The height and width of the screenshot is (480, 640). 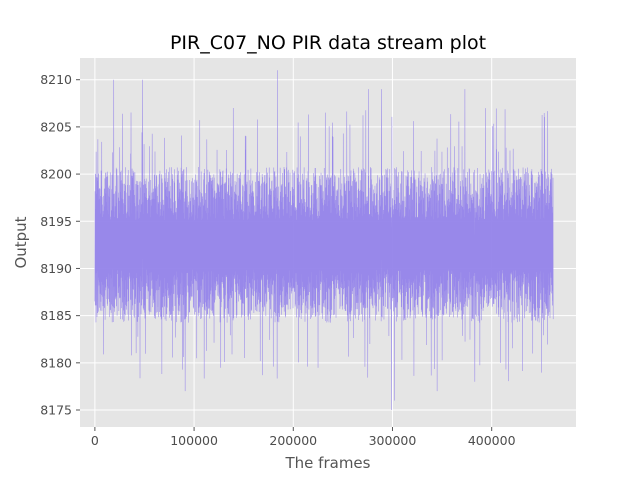 I want to click on x-tick-label: 300000, so click(x=393, y=440).